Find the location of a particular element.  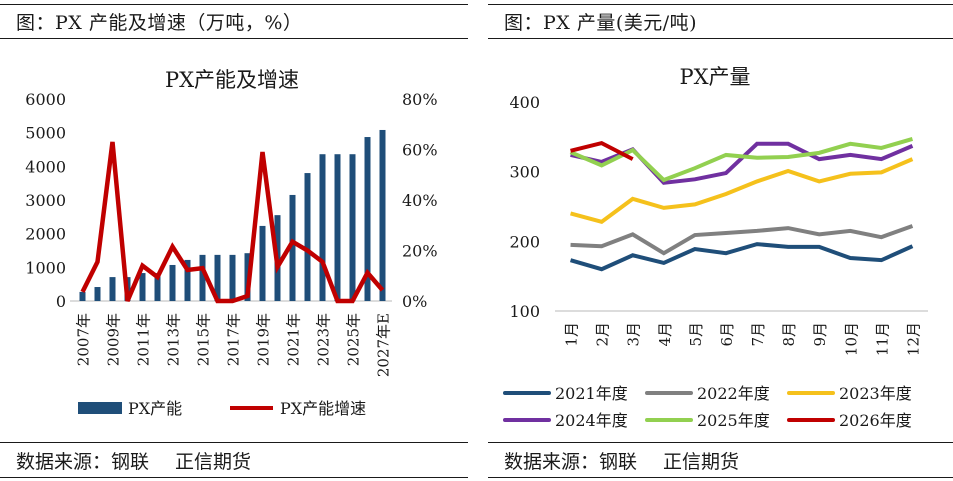

bar-2026年 is located at coordinates (367, 219).